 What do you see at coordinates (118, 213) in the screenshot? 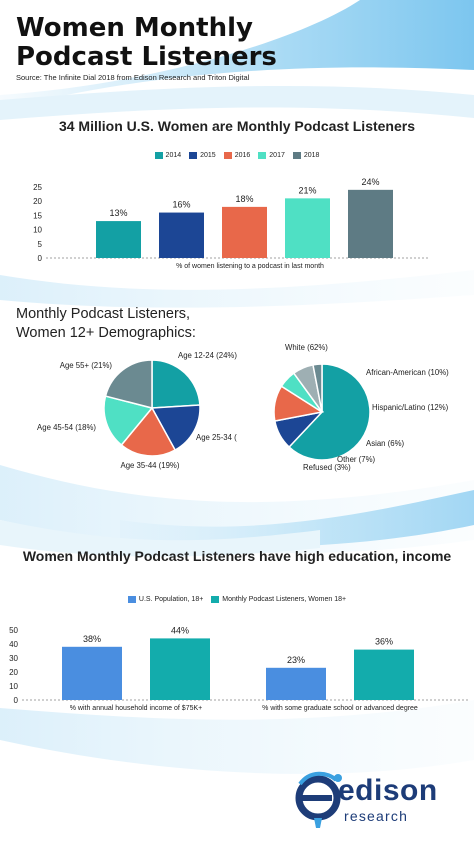
I see `data-label-2014: 13%` at bounding box center [118, 213].